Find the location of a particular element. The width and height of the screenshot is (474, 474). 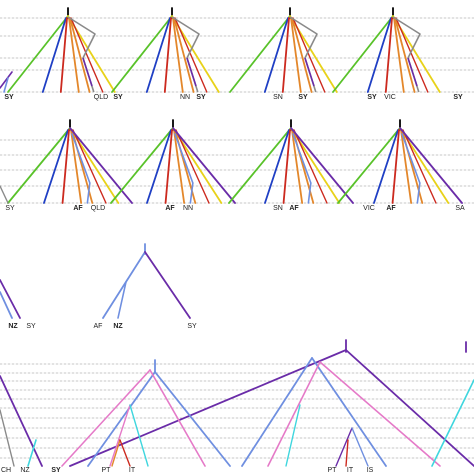

tip-label: SA is located at coordinates (460, 208).